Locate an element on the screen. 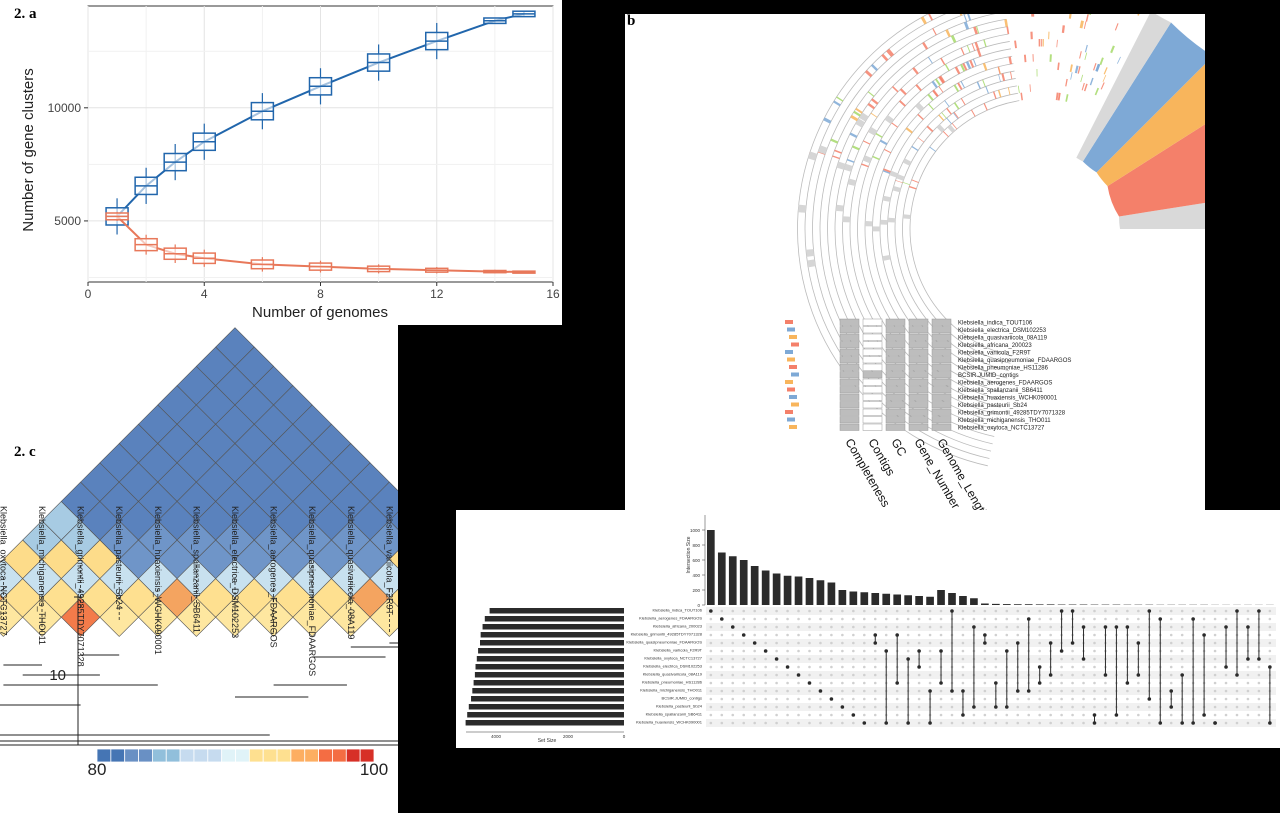 This screenshot has width=1280, height=818. strain-legend-label: Klebsiella_indica_TOUT106 is located at coordinates (995, 324).